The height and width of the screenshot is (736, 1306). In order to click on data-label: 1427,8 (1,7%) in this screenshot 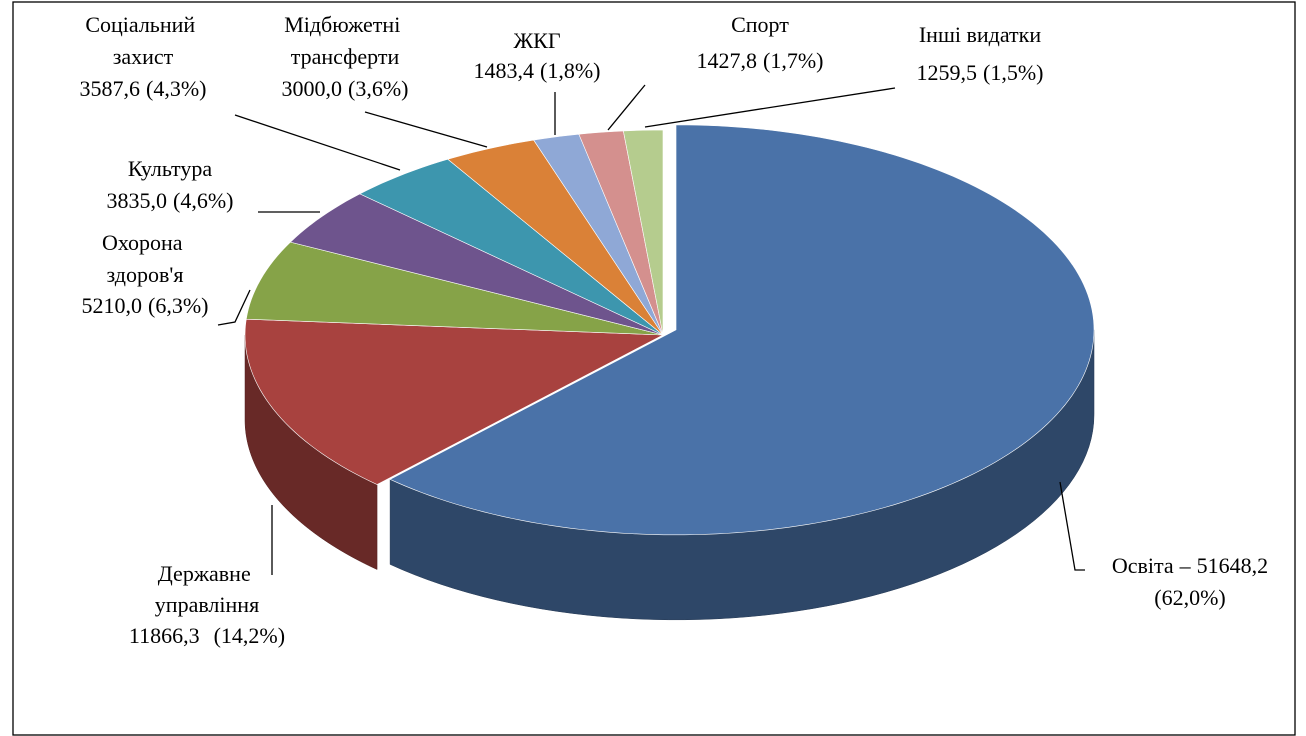, I will do `click(760, 60)`.